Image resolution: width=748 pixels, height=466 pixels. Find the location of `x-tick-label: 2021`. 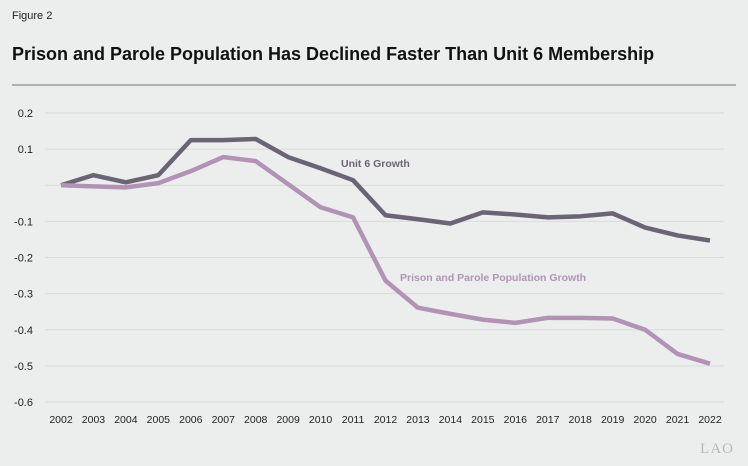

x-tick-label: 2021 is located at coordinates (678, 420).